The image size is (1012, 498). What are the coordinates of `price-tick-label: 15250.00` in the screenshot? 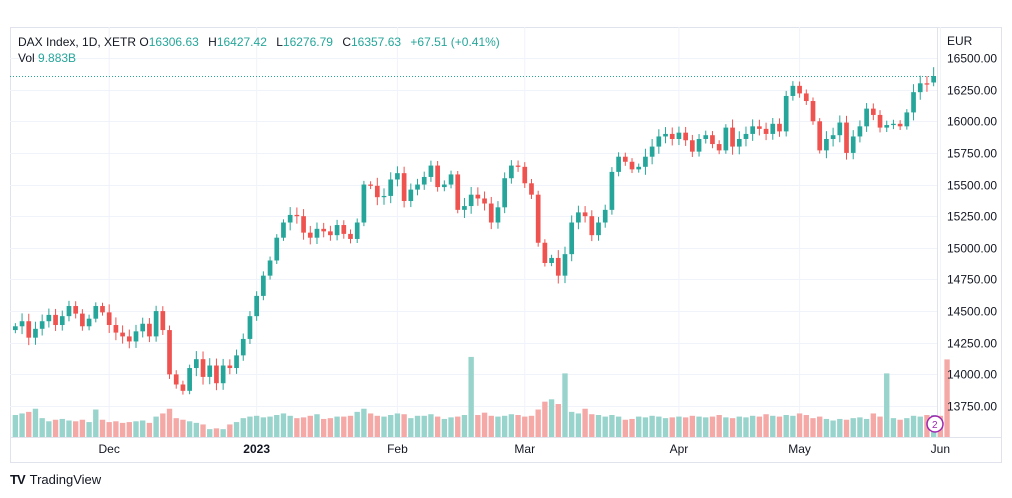 It's located at (972, 217).